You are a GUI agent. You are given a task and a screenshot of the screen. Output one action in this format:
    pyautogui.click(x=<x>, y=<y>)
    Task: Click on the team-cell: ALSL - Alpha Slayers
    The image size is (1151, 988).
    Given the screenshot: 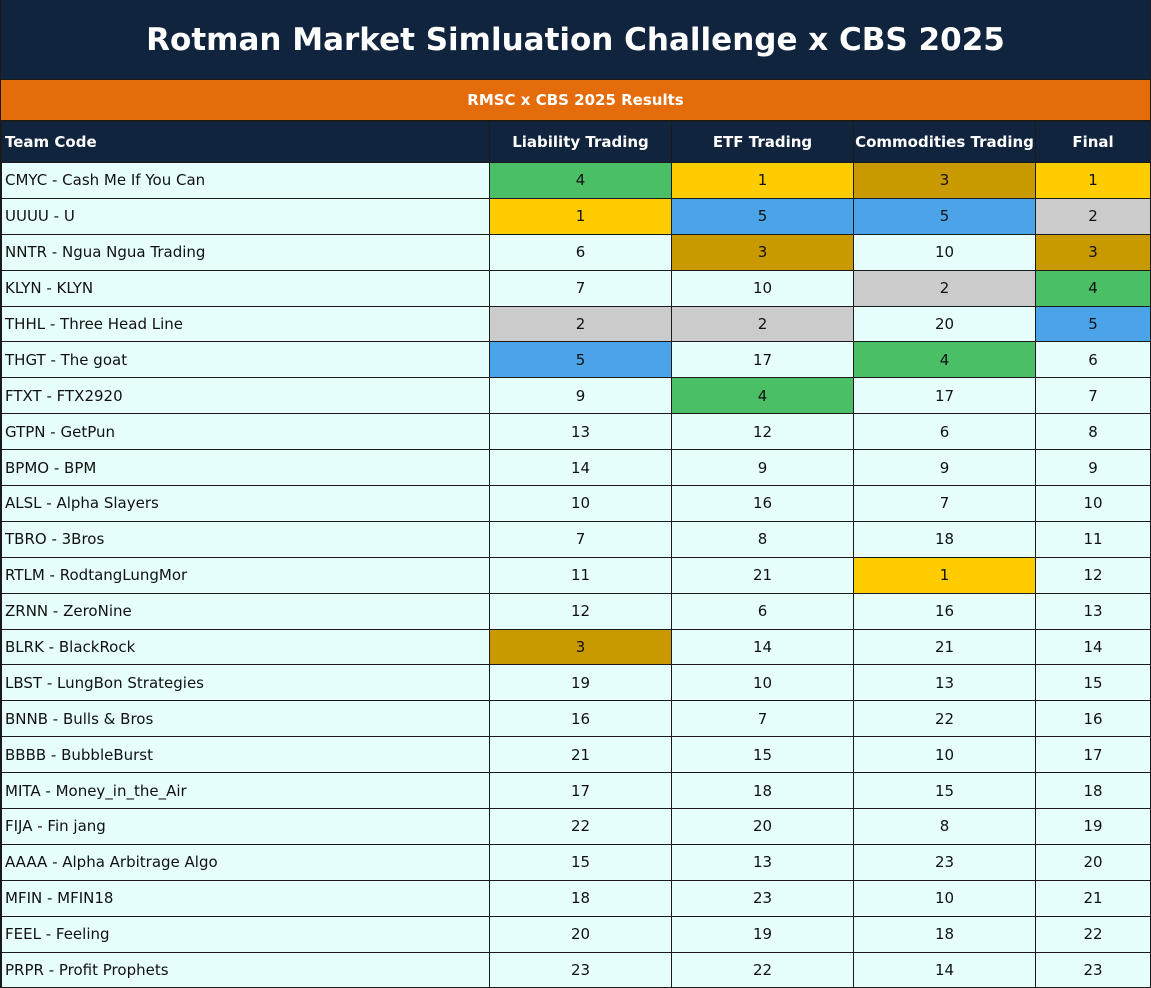 What is the action you would take?
    pyautogui.click(x=245, y=503)
    